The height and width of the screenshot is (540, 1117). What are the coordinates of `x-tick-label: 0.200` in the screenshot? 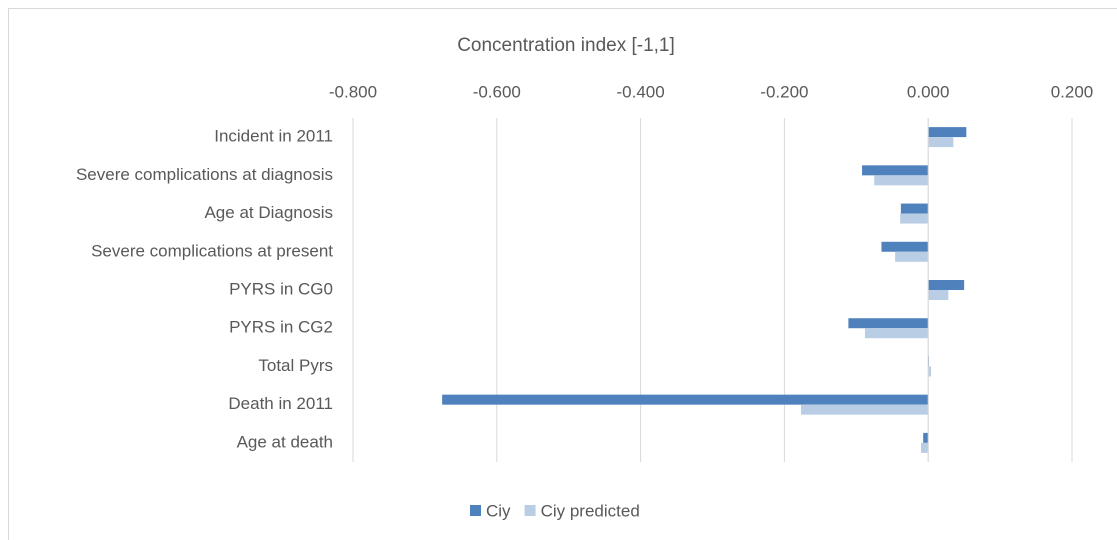 It's located at (1072, 91).